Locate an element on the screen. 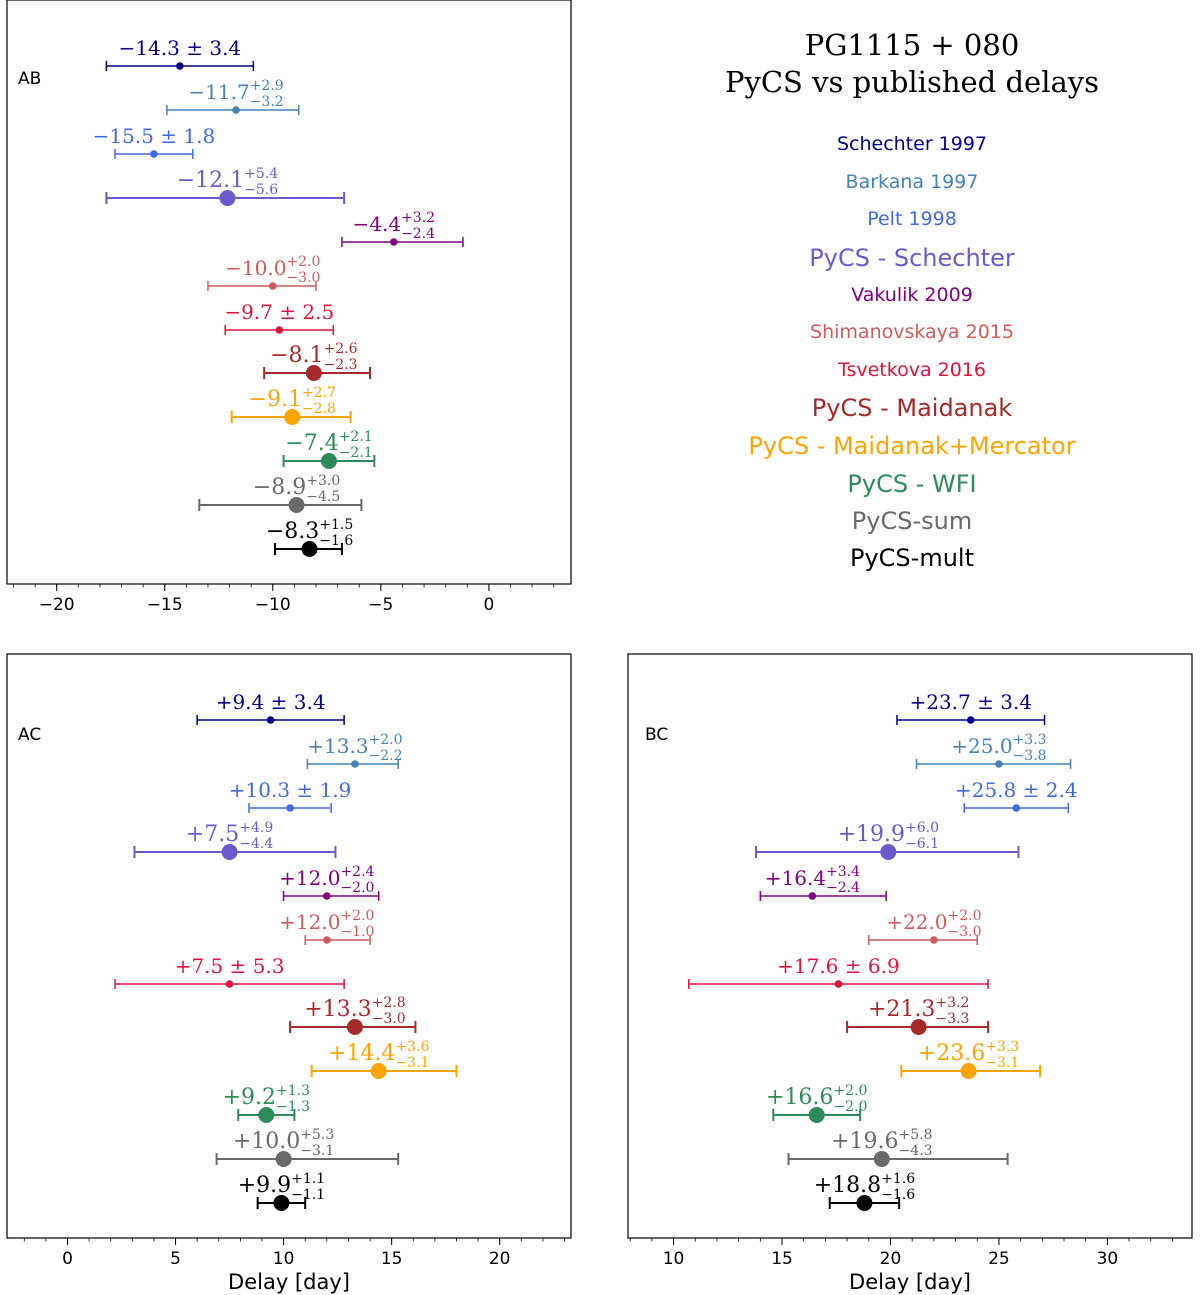 Image resolution: width=1200 pixels, height=1295 pixels. x-tick-label: 5 is located at coordinates (175, 1259).